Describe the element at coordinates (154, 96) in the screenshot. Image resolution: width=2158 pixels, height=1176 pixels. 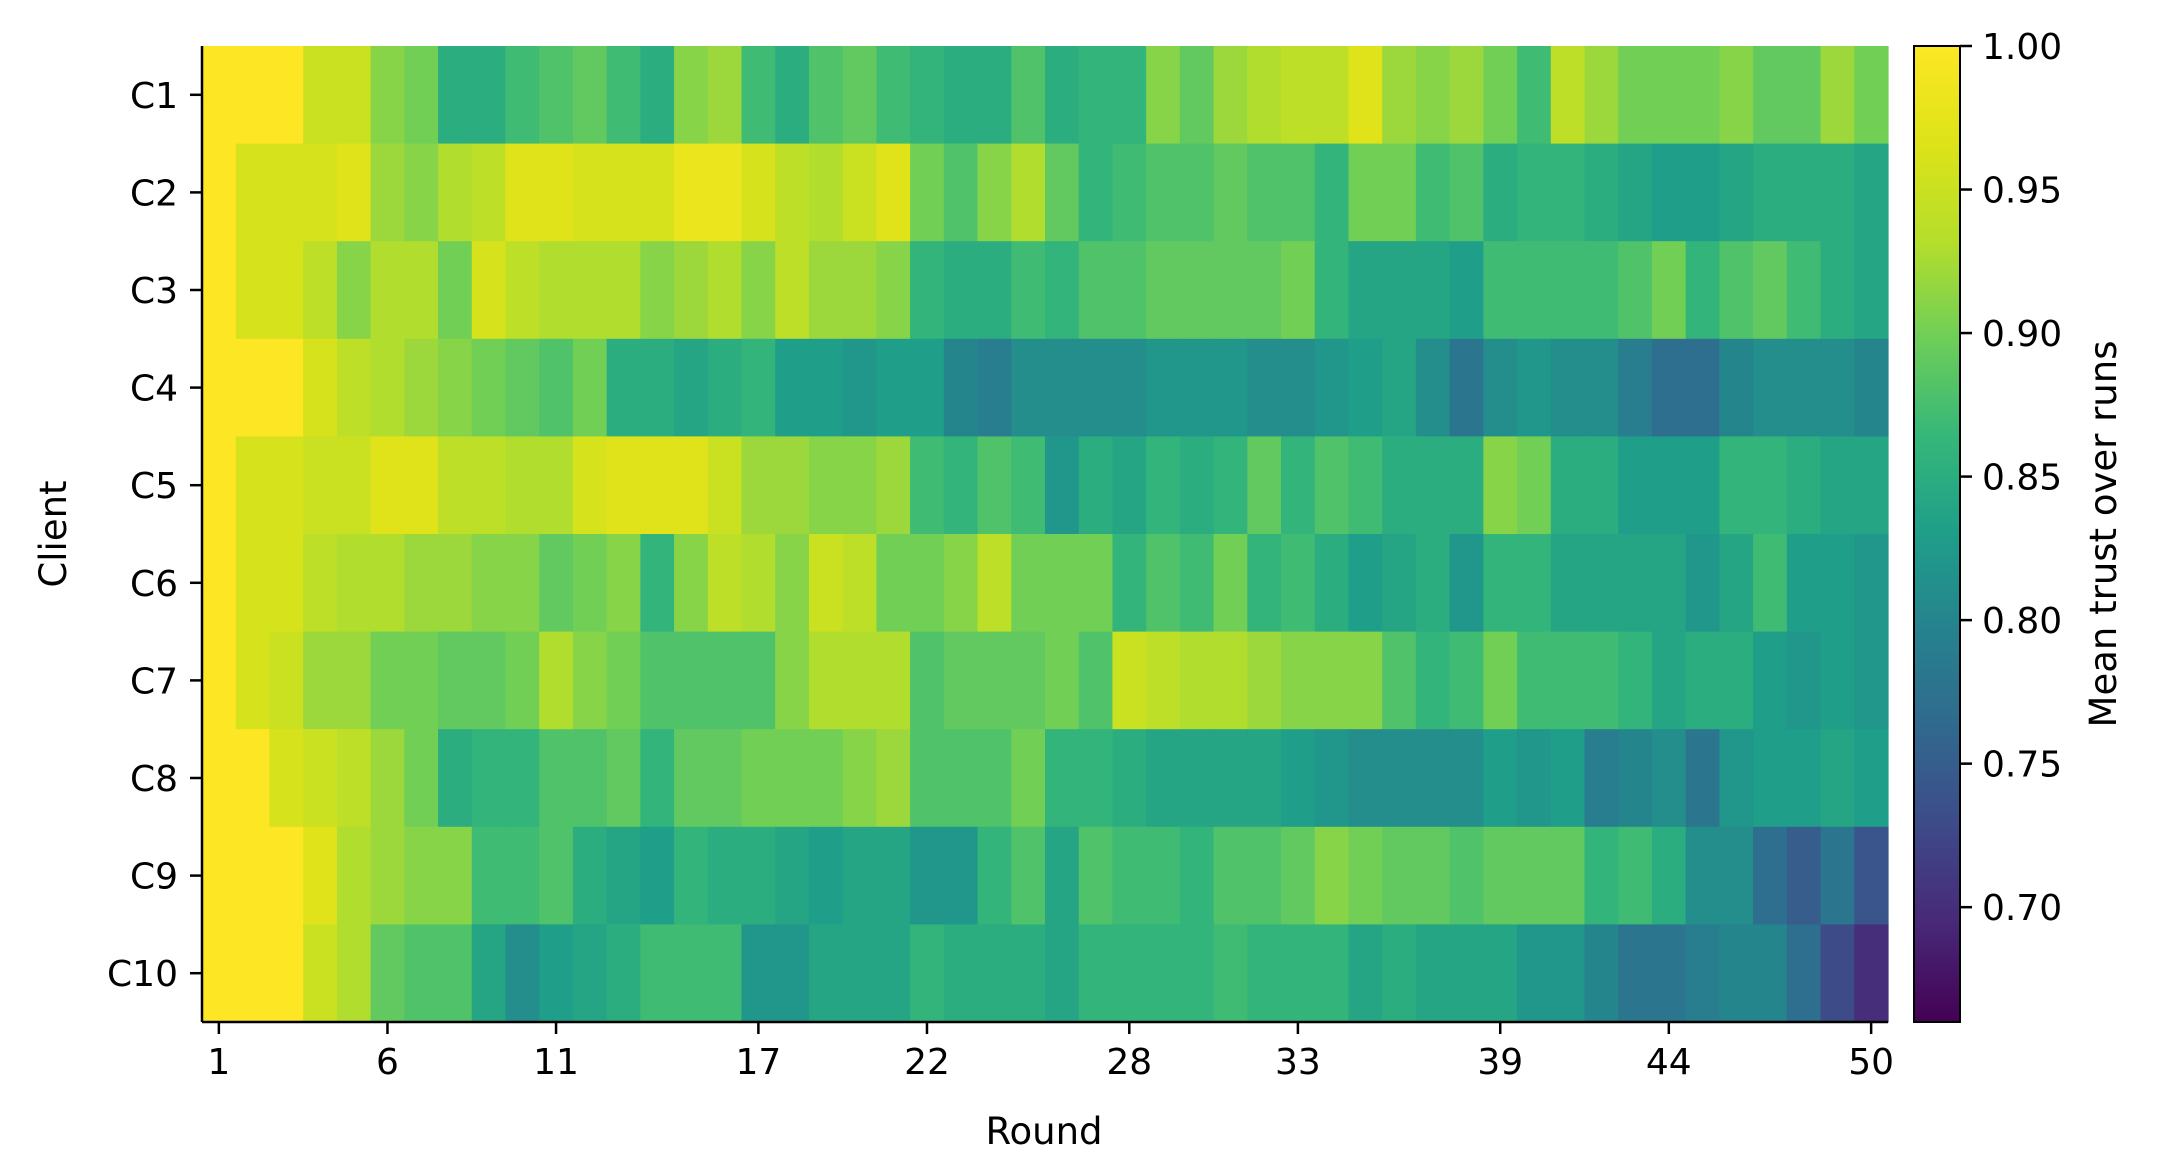
I see `y-tick-label: C1` at that location.